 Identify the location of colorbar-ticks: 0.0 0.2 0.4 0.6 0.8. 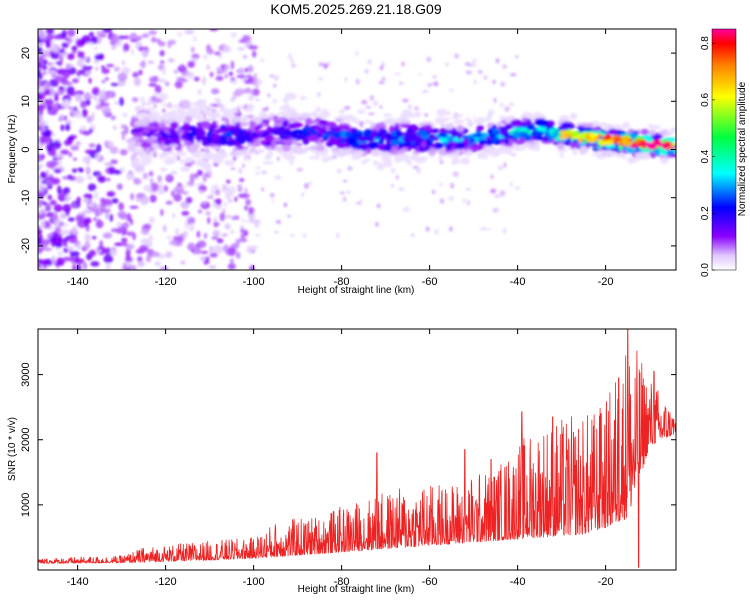
(707, 156).